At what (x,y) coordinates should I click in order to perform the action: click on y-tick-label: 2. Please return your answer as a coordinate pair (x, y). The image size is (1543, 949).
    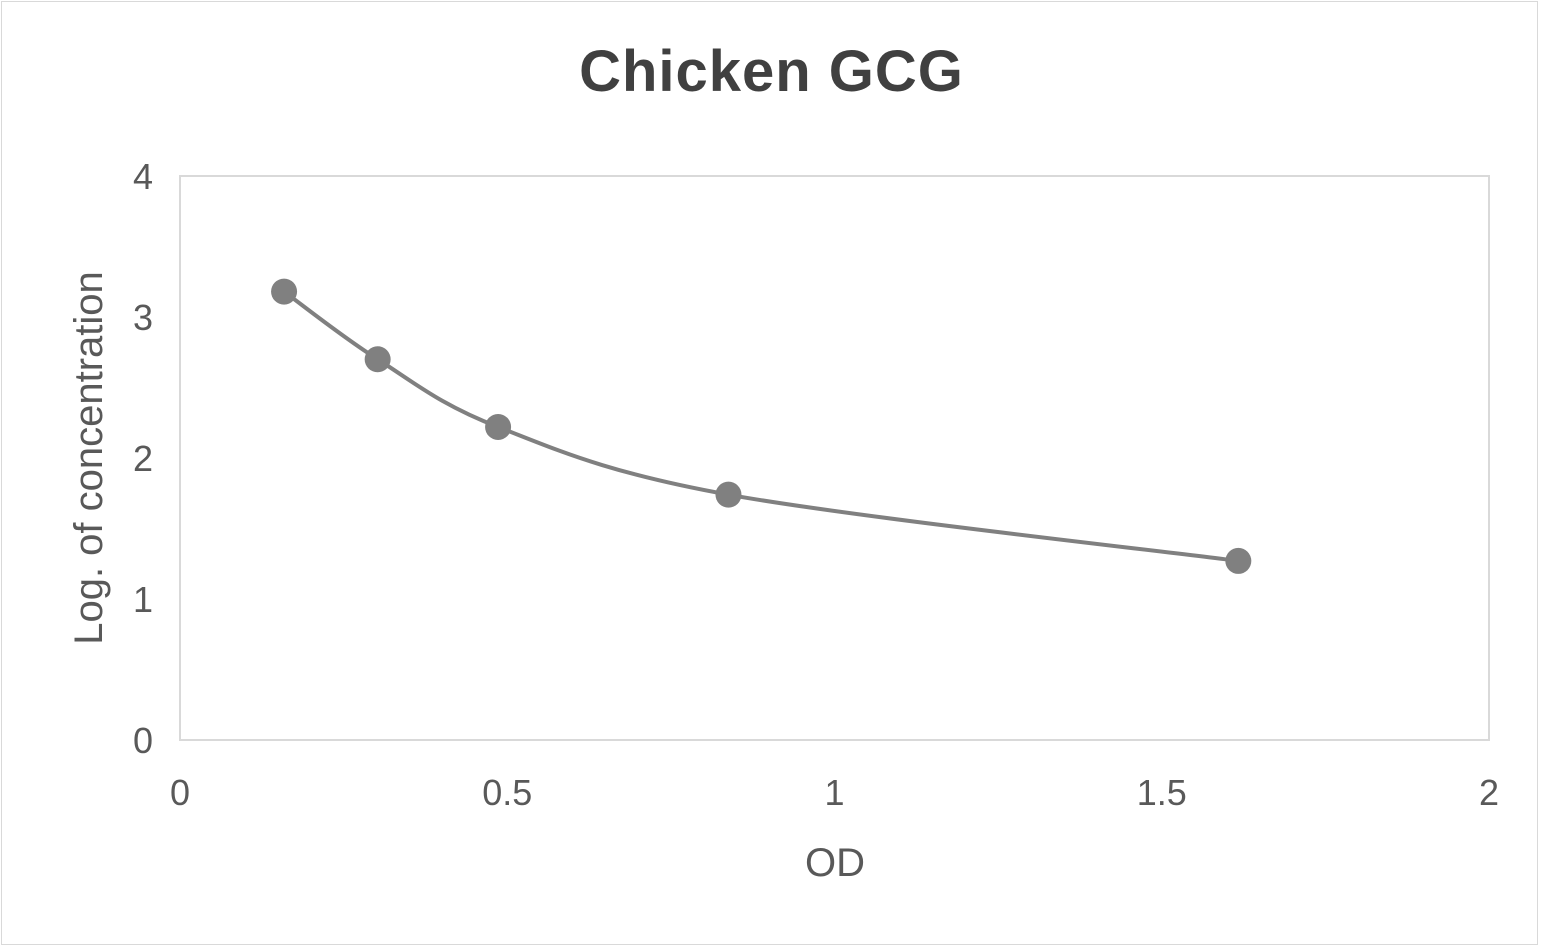
    Looking at the image, I should click on (143, 458).